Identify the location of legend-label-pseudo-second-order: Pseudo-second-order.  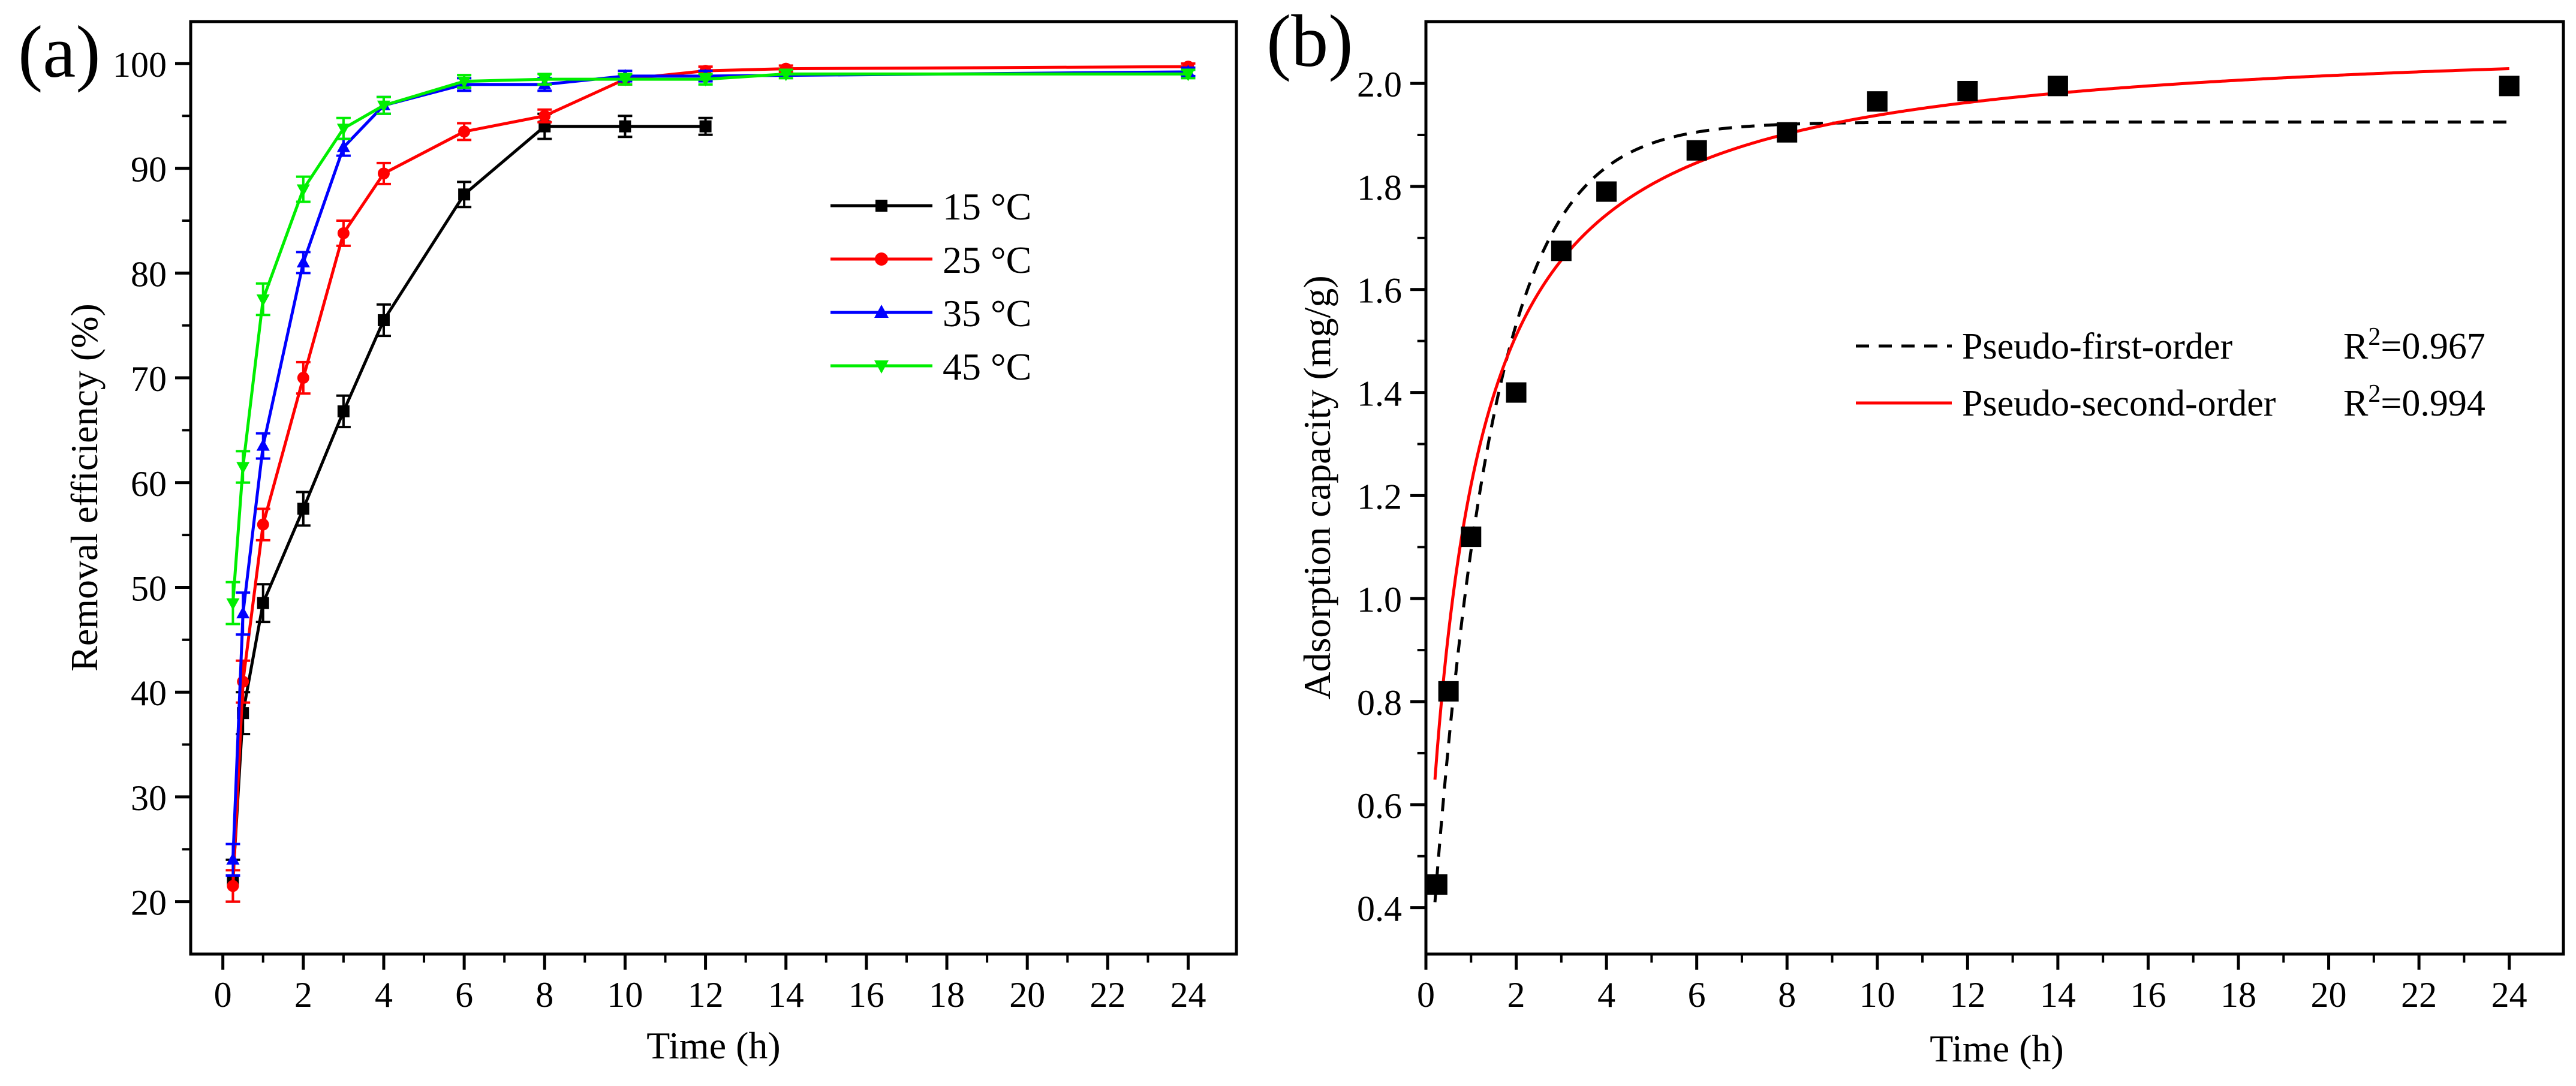
(2119, 403).